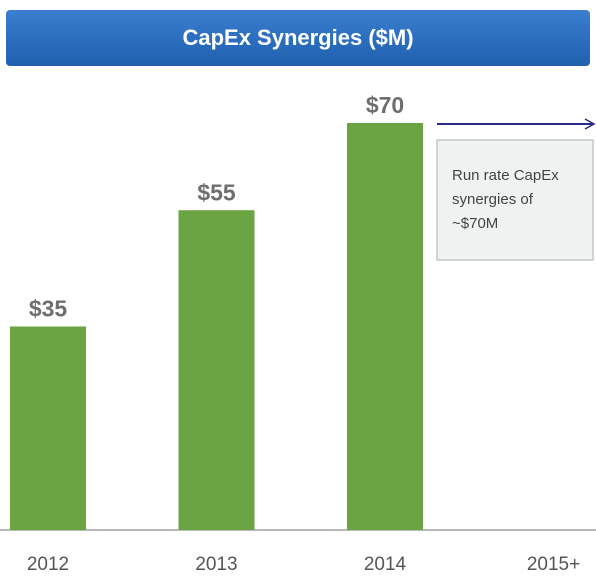 This screenshot has height=578, width=596. I want to click on title-banner, so click(298, 38).